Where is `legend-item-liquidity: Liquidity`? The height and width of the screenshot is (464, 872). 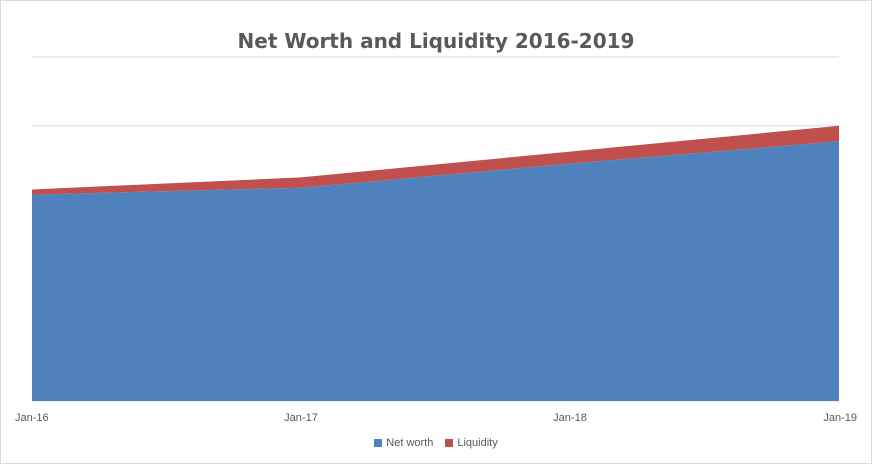
legend-item-liquidity: Liquidity is located at coordinates (471, 443).